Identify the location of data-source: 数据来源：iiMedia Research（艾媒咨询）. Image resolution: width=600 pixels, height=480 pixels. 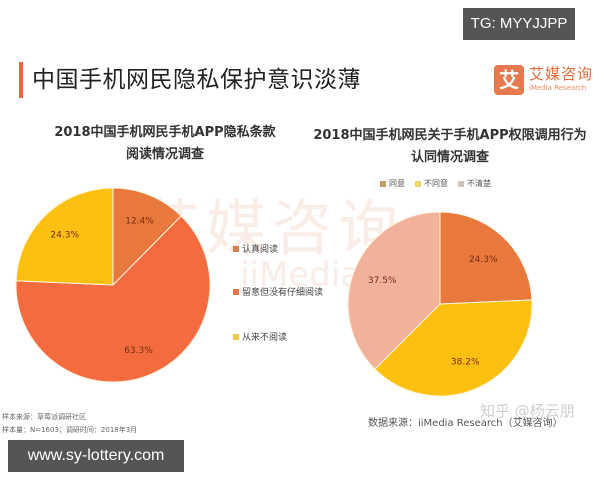
(465, 423).